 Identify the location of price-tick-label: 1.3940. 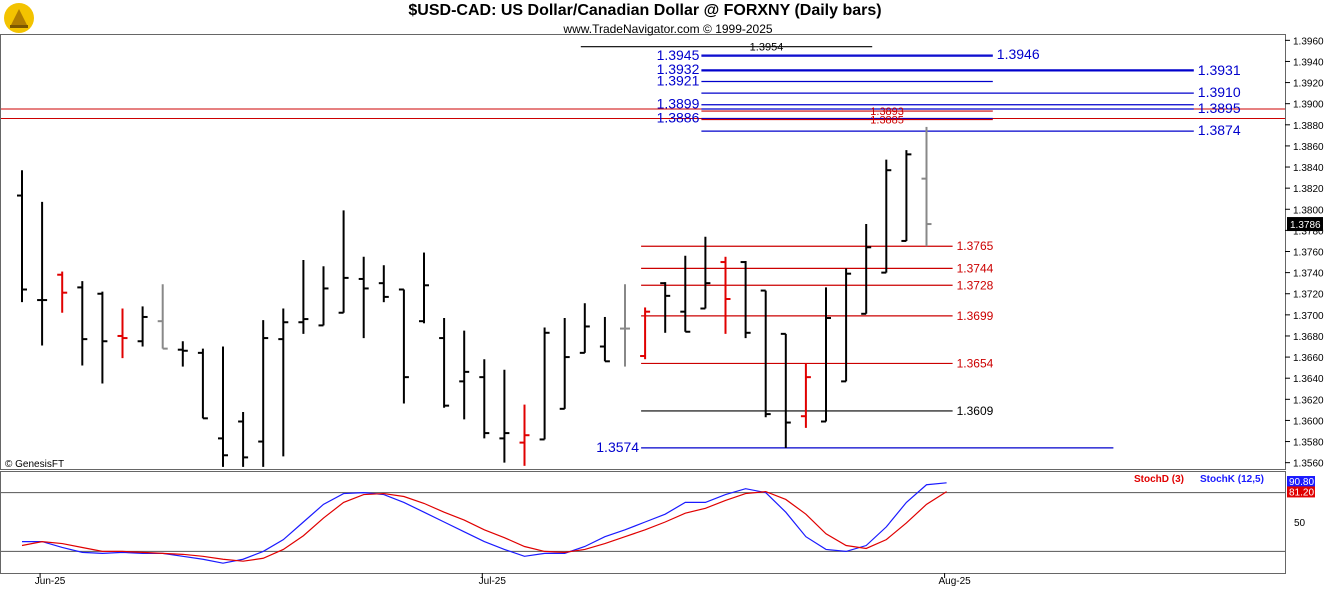
(1308, 62).